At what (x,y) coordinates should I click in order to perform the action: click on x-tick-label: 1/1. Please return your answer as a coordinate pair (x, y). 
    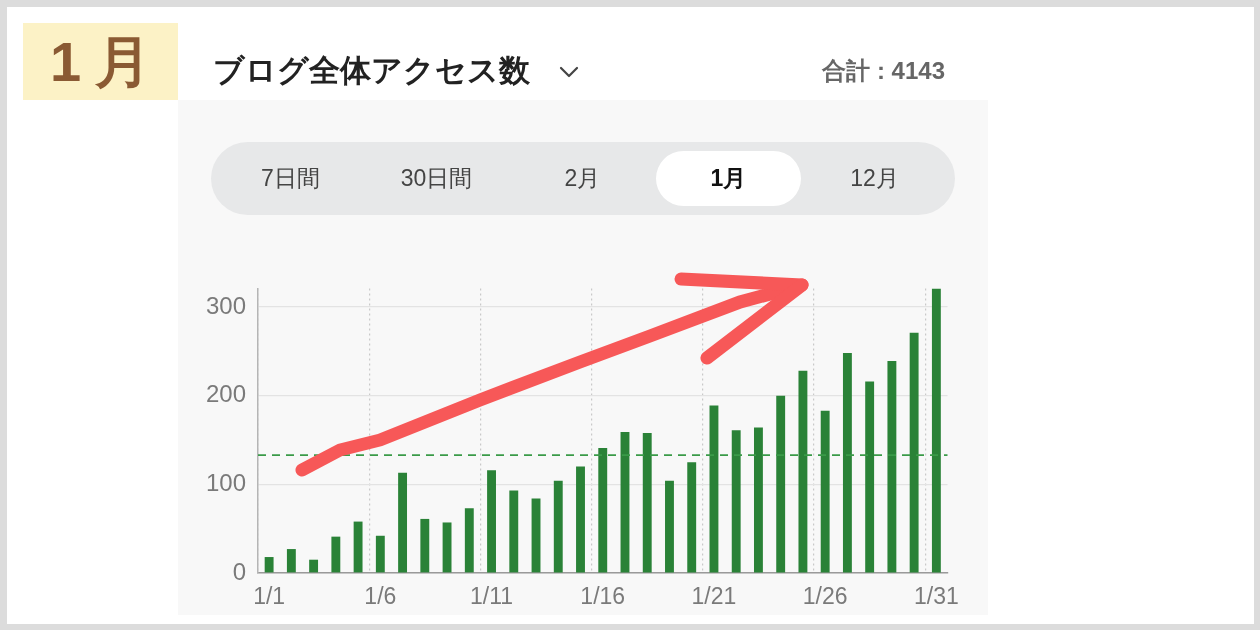
    Looking at the image, I should click on (269, 596).